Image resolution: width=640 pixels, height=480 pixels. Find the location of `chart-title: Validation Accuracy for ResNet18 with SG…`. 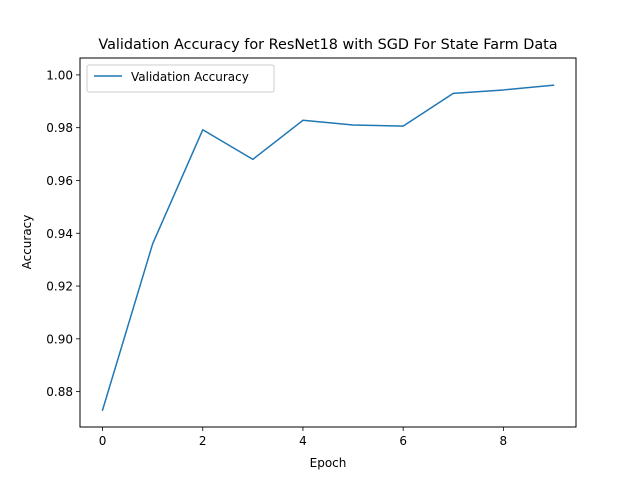

chart-title: Validation Accuracy for ResNet18 with SG… is located at coordinates (327, 45).